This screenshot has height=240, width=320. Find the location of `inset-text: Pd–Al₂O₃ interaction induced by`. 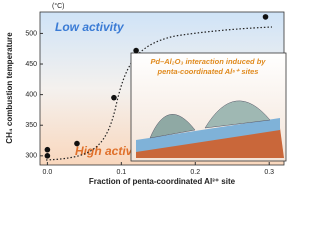

inset-text: Pd–Al₂O₃ interaction induced by is located at coordinates (209, 61).